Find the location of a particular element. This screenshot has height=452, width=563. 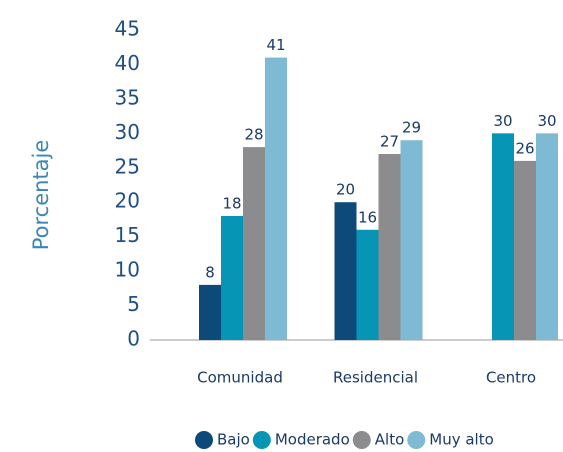

y-tick-label: 40 is located at coordinates (127, 63).